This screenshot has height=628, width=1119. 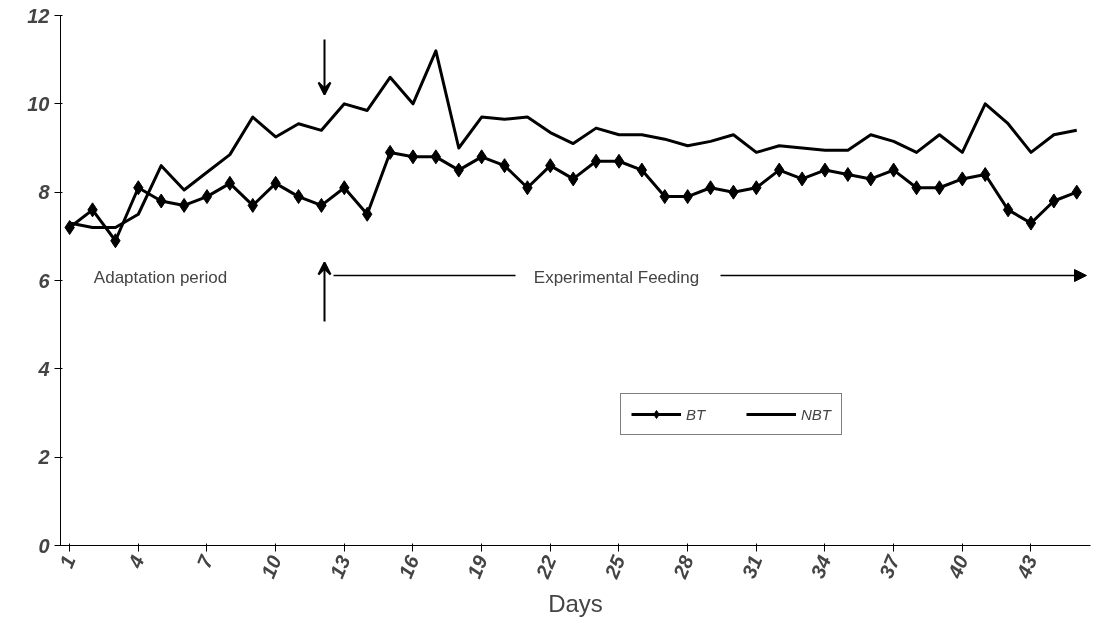 What do you see at coordinates (160, 277) in the screenshot?
I see `annotation: Adaptation period` at bounding box center [160, 277].